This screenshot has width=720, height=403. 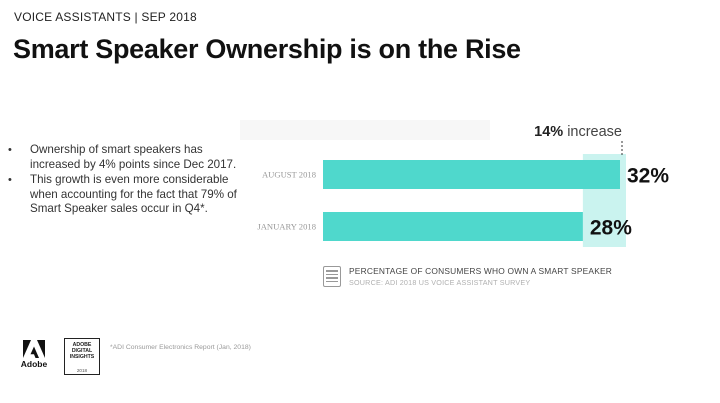 I want to click on category-label: JANUARY 2018, so click(x=286, y=227).